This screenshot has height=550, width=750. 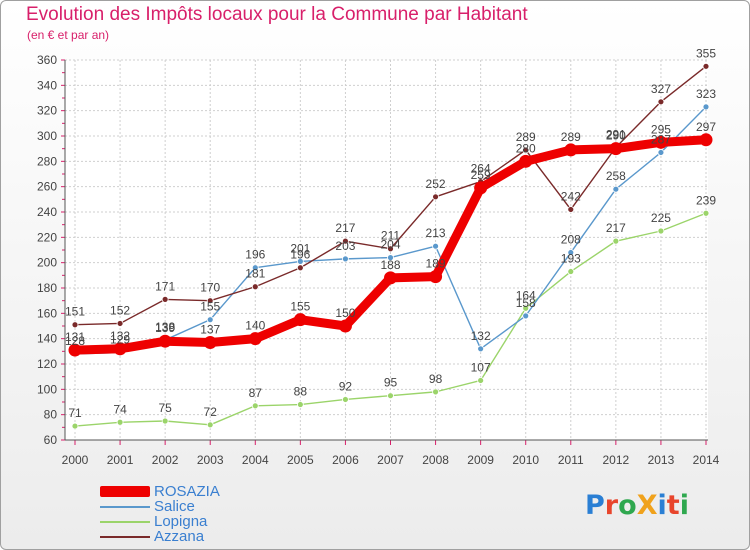 What do you see at coordinates (571, 240) in the screenshot?
I see `data-label-salice: 208` at bounding box center [571, 240].